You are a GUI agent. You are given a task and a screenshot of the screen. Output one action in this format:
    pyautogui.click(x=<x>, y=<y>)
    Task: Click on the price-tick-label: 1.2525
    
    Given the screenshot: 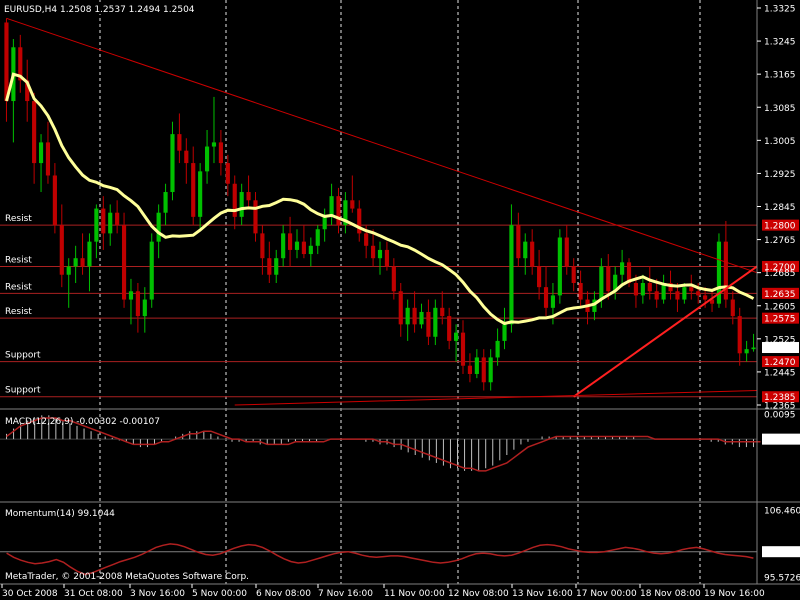 What is the action you would take?
    pyautogui.click(x=780, y=340)
    